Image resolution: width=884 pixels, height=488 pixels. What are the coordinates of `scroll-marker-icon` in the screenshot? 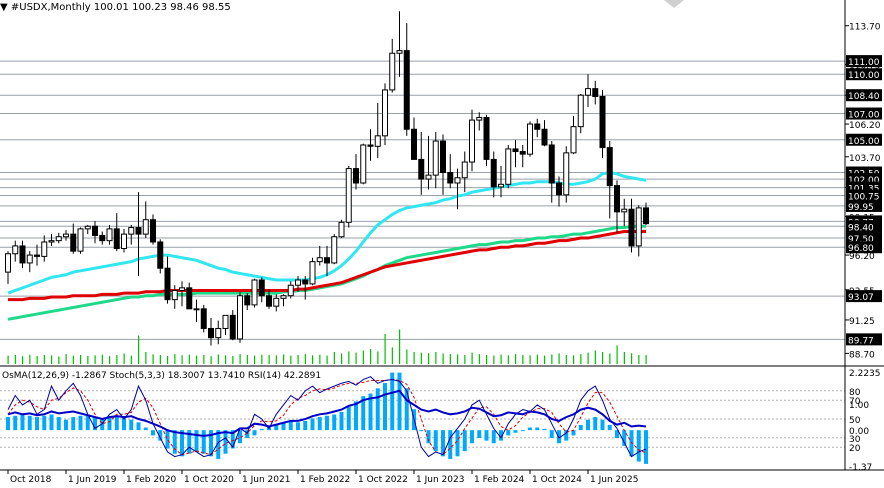 It's located at (674, 4).